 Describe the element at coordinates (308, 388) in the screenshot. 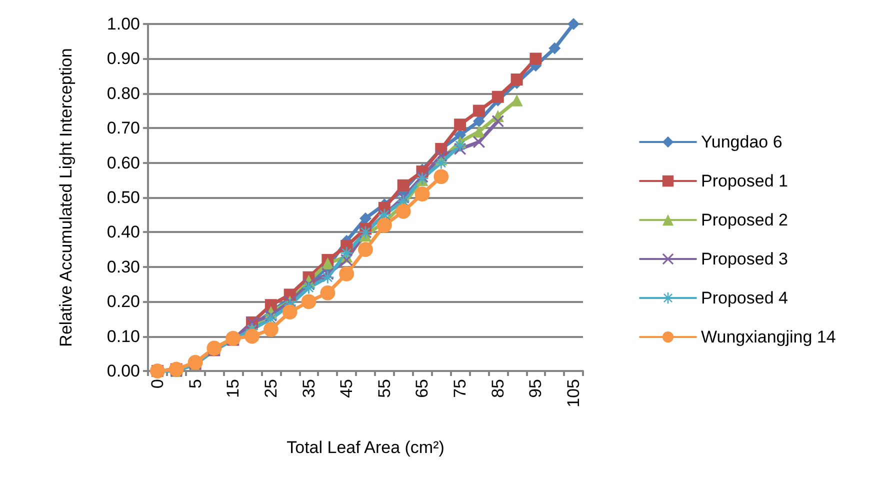

I see `x-tick-label: 35` at that location.